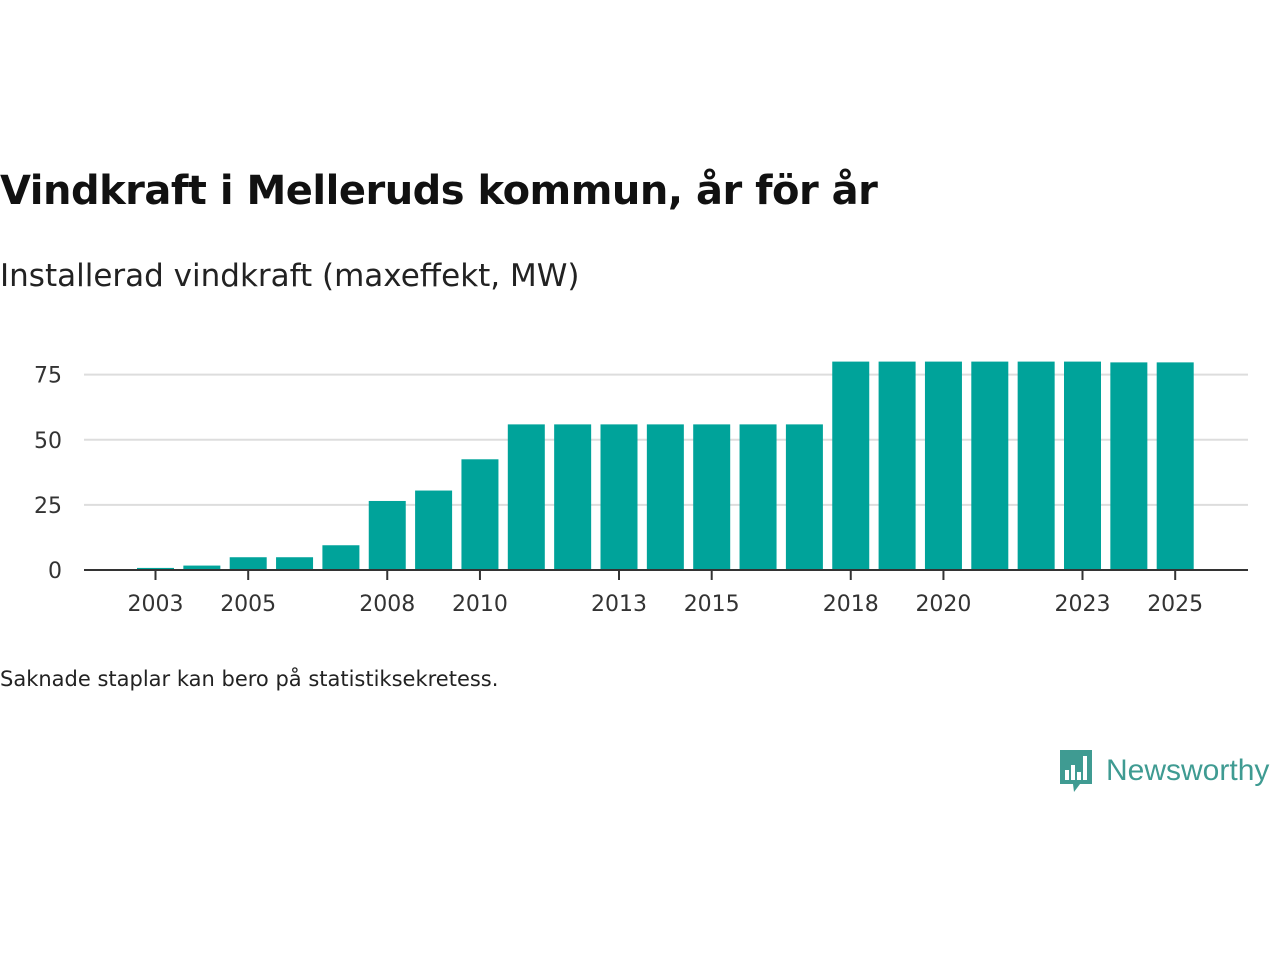  I want to click on y-tick-label: 25, so click(48, 506).